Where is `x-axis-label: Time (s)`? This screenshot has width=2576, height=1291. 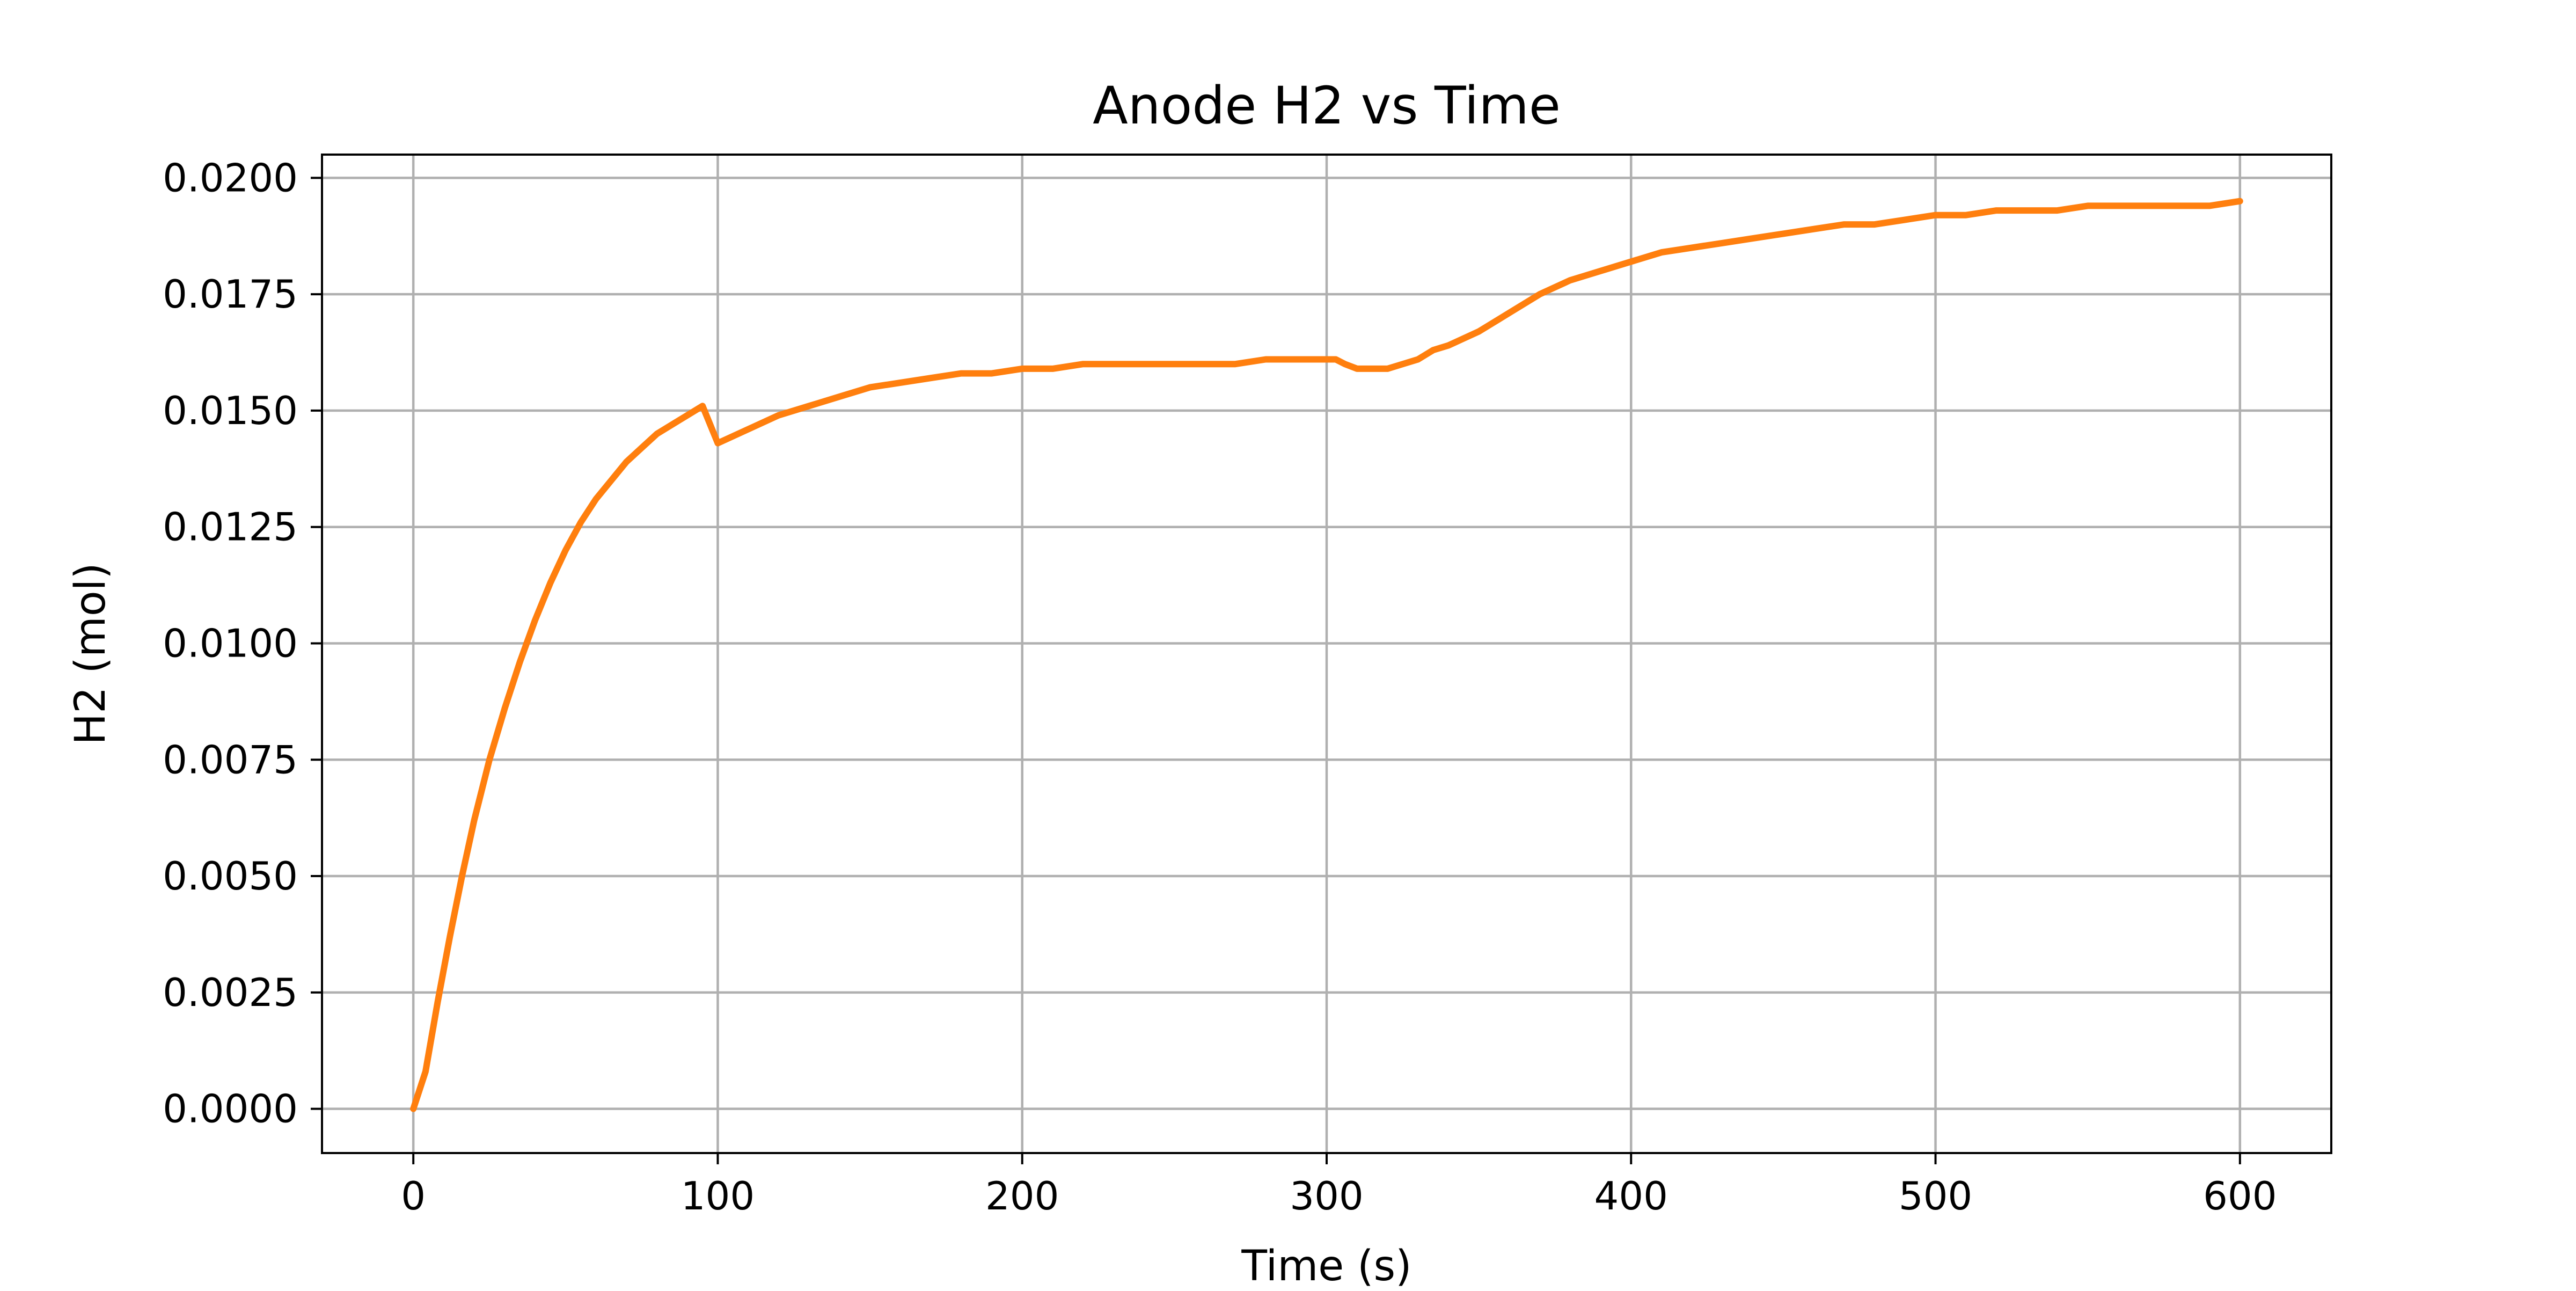 x-axis-label: Time (s) is located at coordinates (1326, 1265).